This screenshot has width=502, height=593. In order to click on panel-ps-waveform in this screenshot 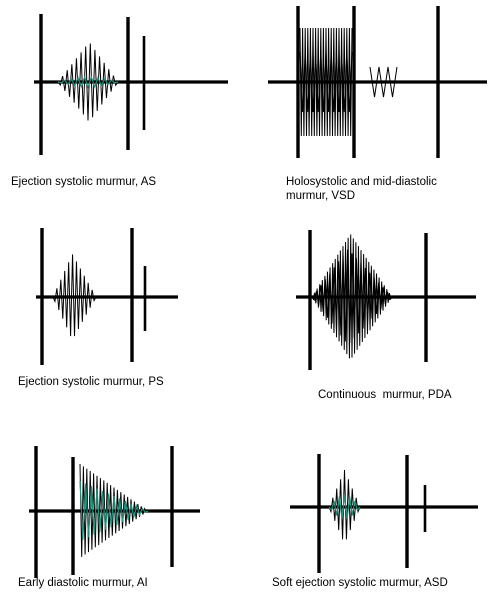, I will do `click(107, 296)`.